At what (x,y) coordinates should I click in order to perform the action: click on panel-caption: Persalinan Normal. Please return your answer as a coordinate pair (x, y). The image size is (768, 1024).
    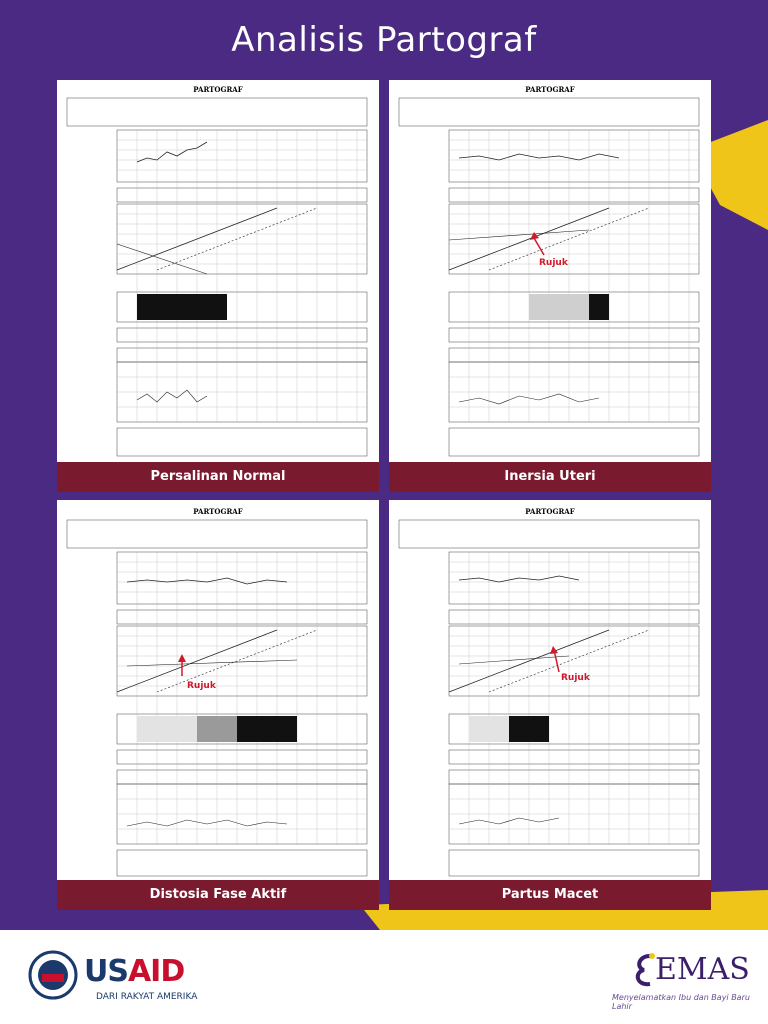
    Looking at the image, I should click on (218, 477).